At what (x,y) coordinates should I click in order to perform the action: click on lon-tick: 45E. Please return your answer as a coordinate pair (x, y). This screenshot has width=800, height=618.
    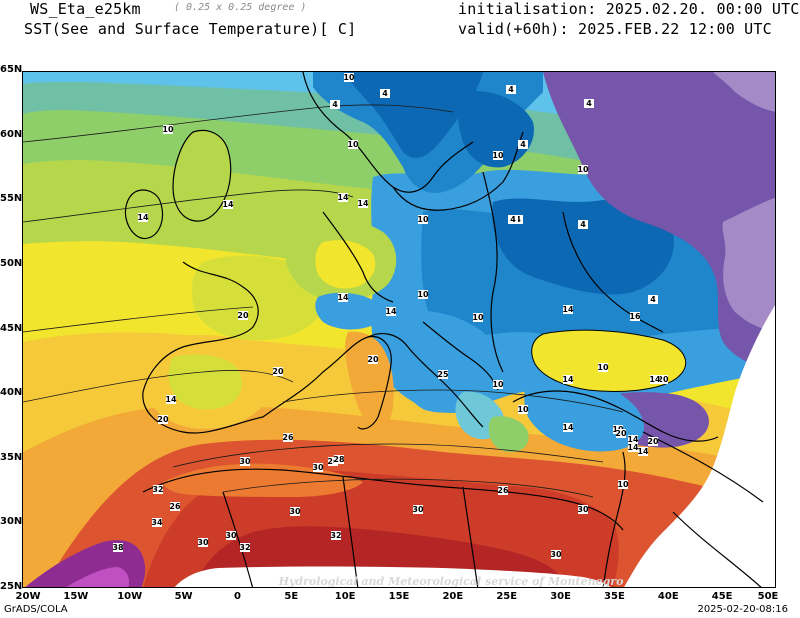
    Looking at the image, I should click on (722, 596).